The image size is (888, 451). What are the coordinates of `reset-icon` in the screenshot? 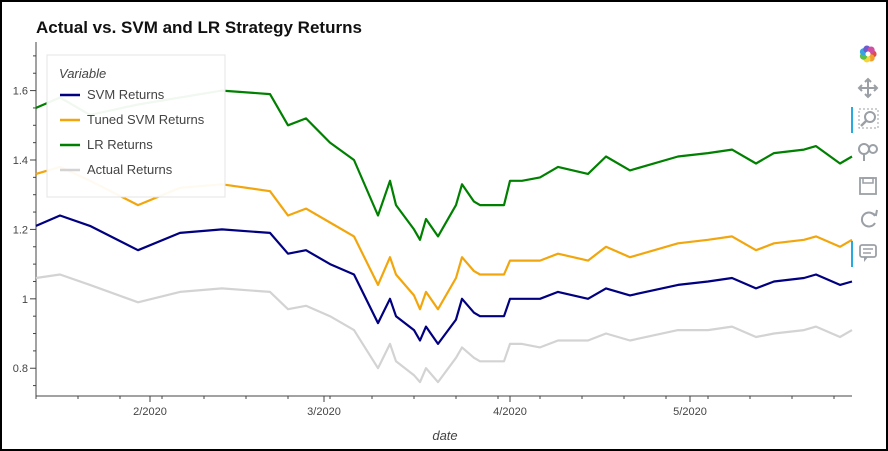 It's located at (869, 218).